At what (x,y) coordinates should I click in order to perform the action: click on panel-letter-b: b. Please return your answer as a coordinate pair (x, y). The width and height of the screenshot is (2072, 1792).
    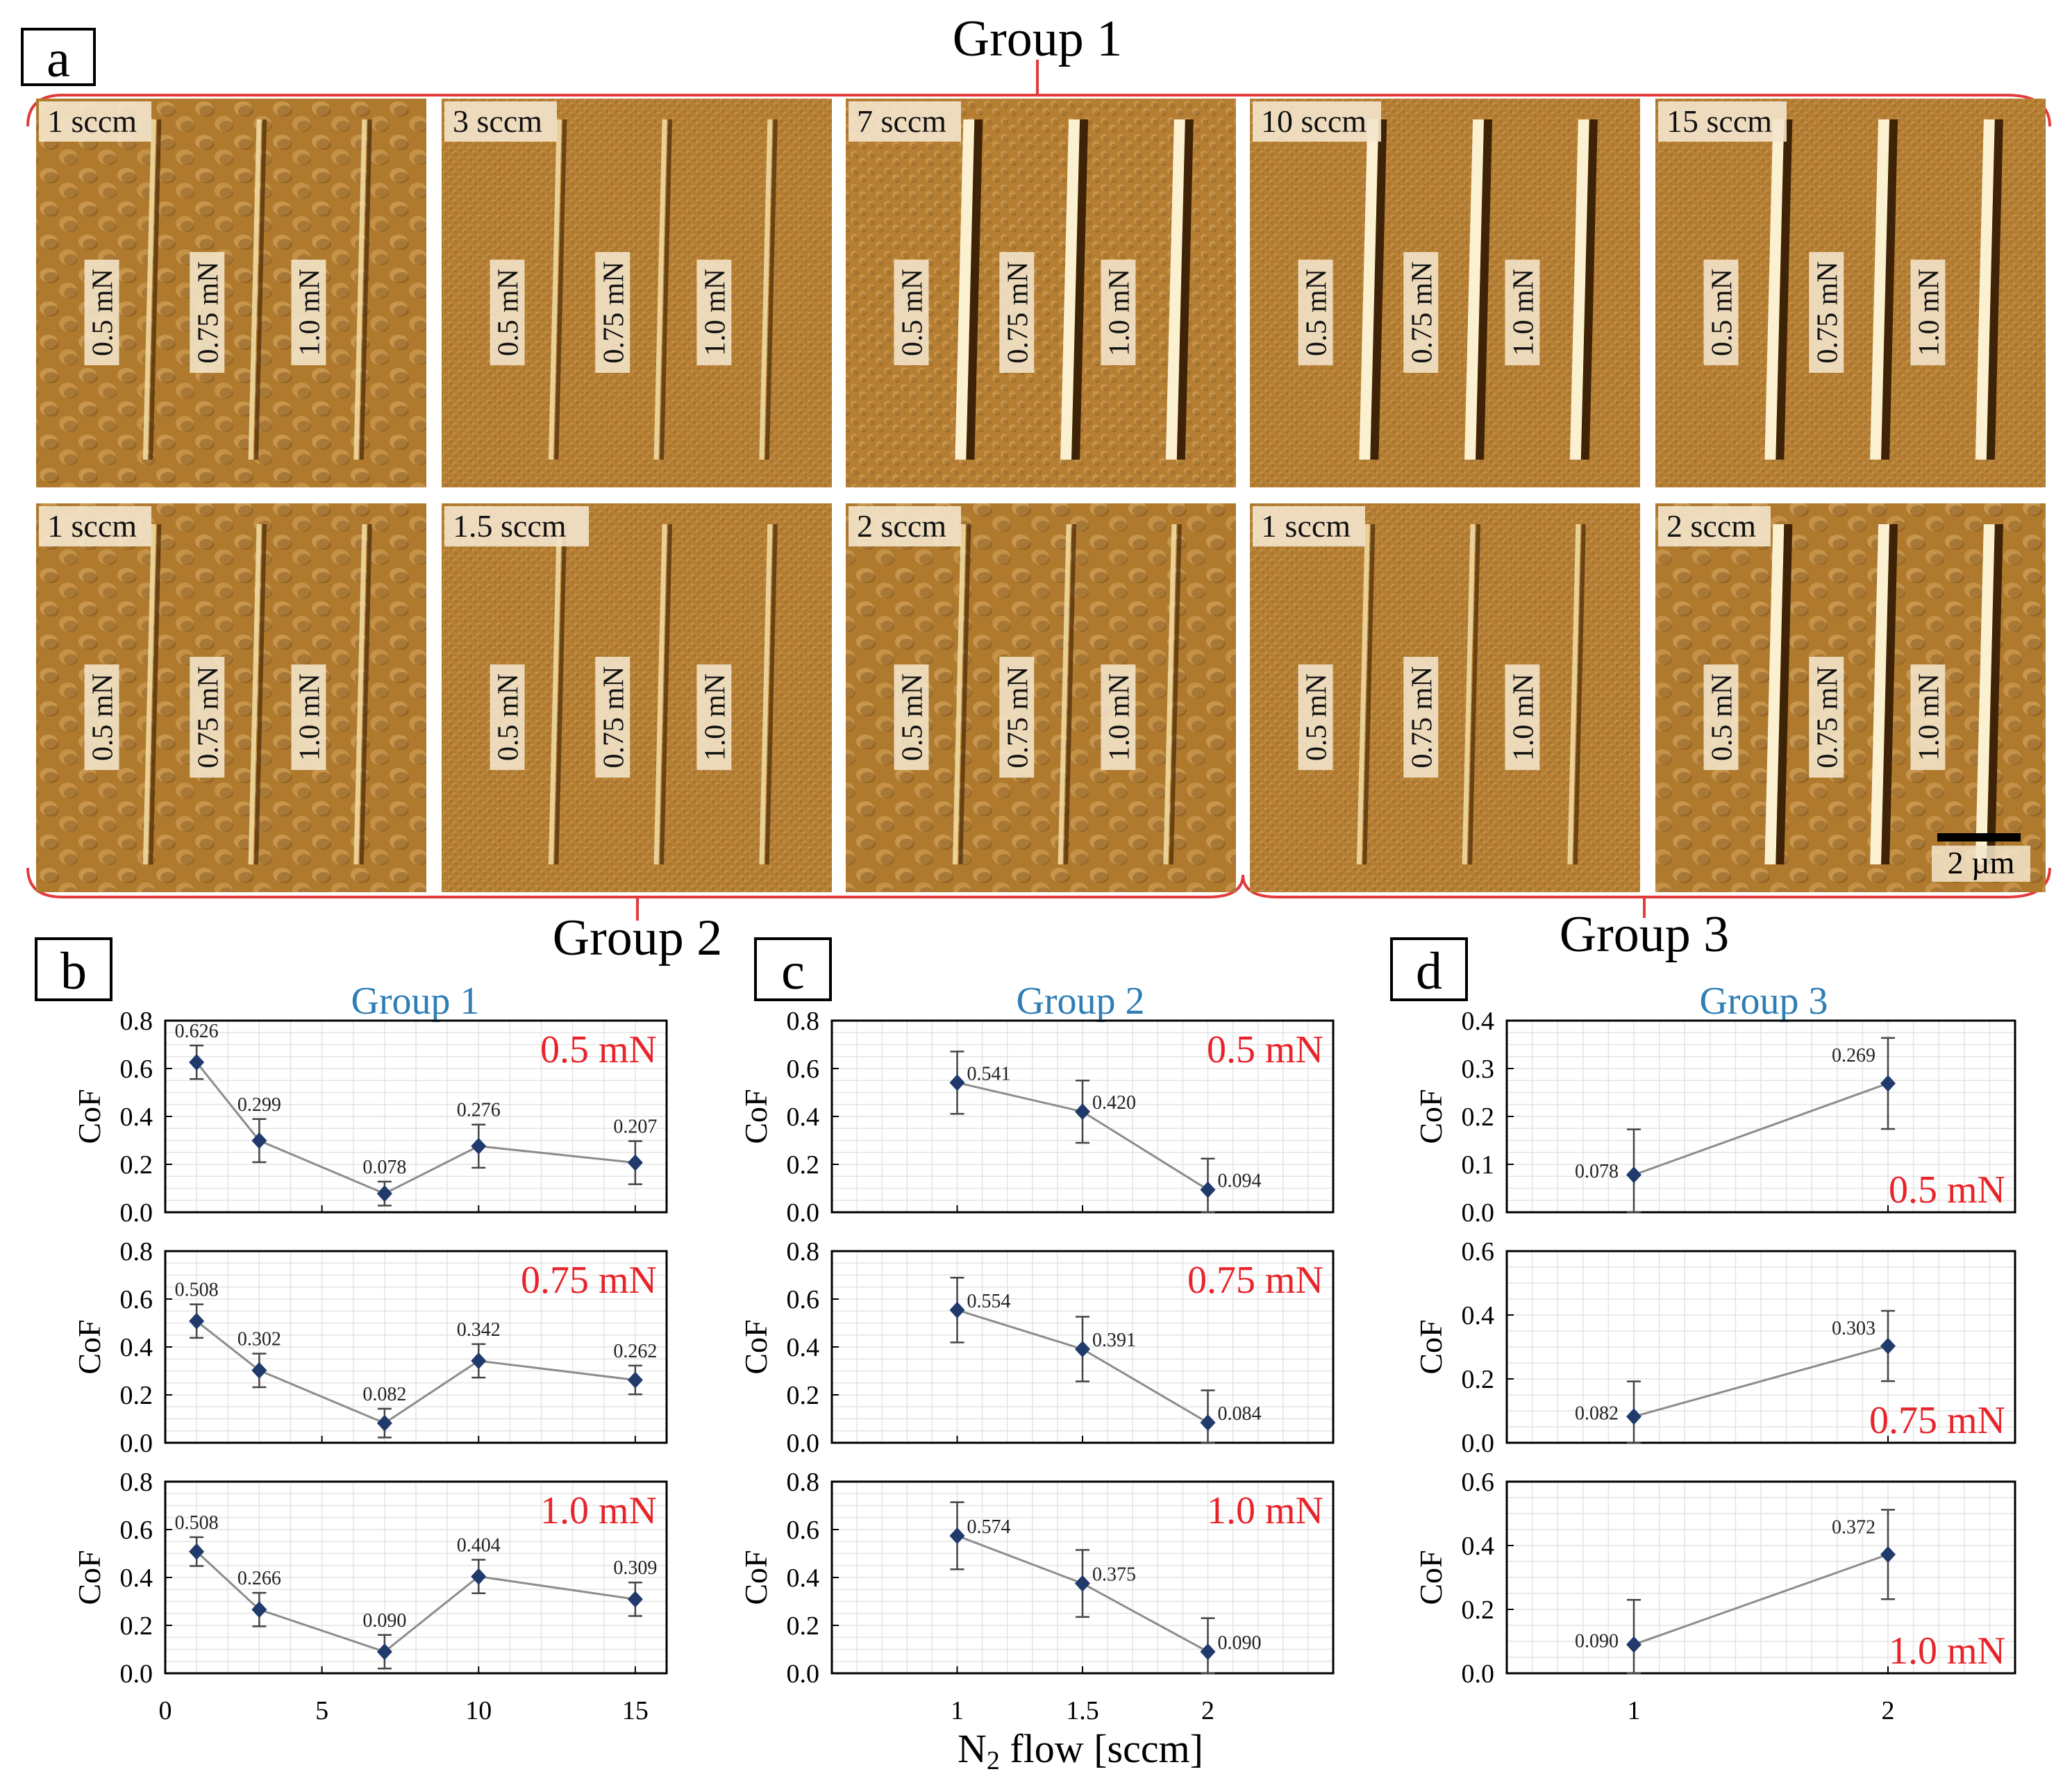
    Looking at the image, I should click on (73, 969).